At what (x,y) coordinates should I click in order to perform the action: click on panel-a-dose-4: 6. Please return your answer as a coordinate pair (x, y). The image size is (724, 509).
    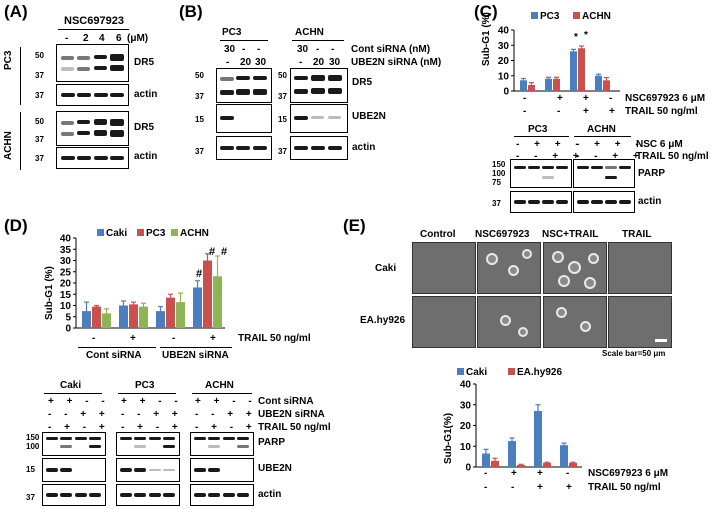
    Looking at the image, I should click on (119, 38).